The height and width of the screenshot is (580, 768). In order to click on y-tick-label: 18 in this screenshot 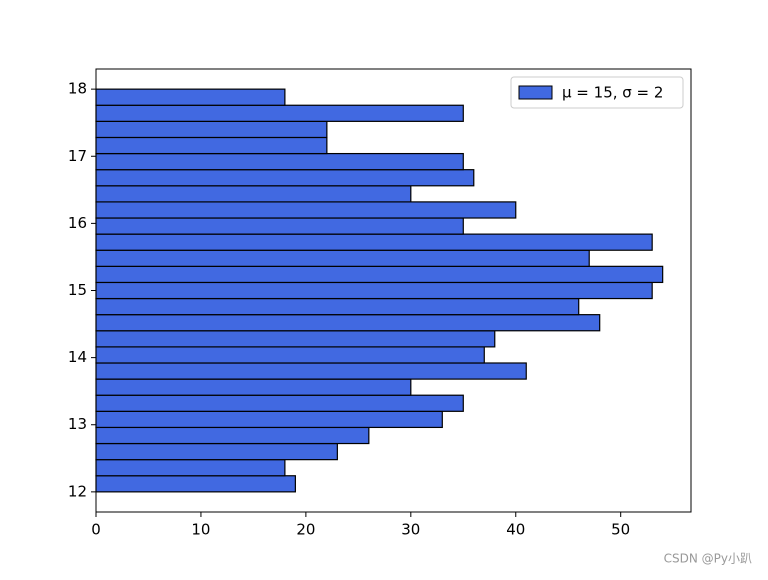, I will do `click(77, 89)`.